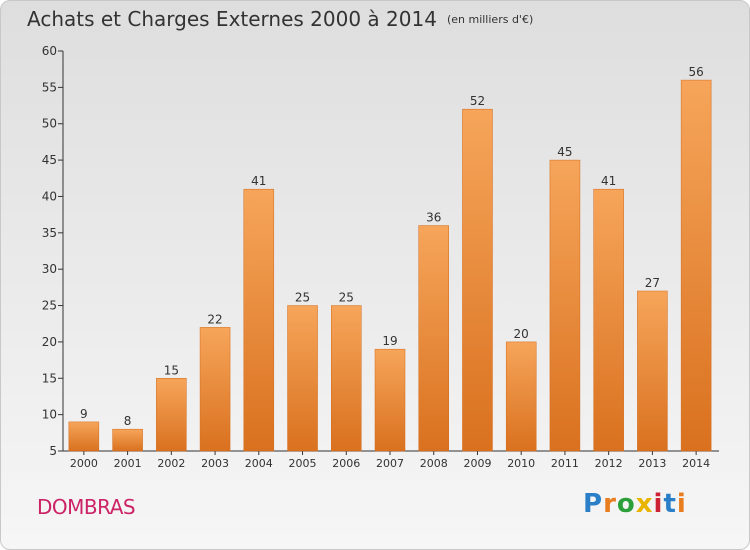  What do you see at coordinates (49, 124) in the screenshot?
I see `y-tick-label: 50` at bounding box center [49, 124].